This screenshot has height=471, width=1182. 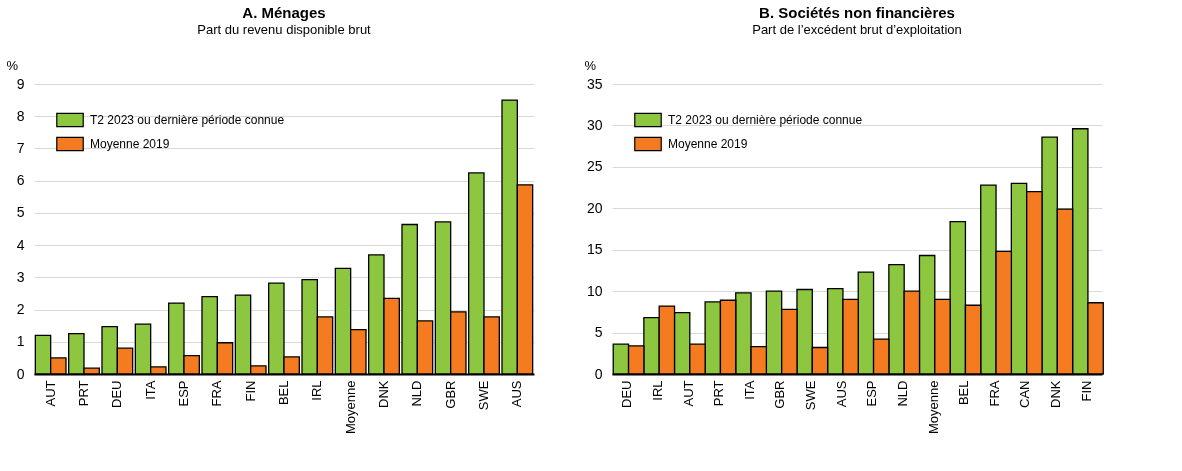 I want to click on x-tick-label: CAN, so click(x=1025, y=394).